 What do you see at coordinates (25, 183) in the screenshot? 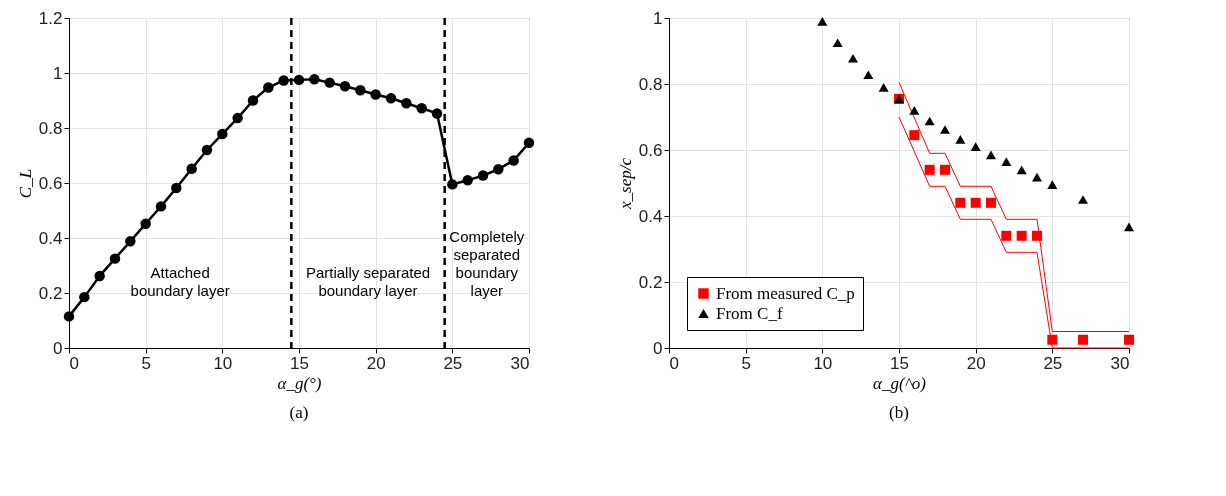
I see `y-axis-title: C_L` at bounding box center [25, 183].